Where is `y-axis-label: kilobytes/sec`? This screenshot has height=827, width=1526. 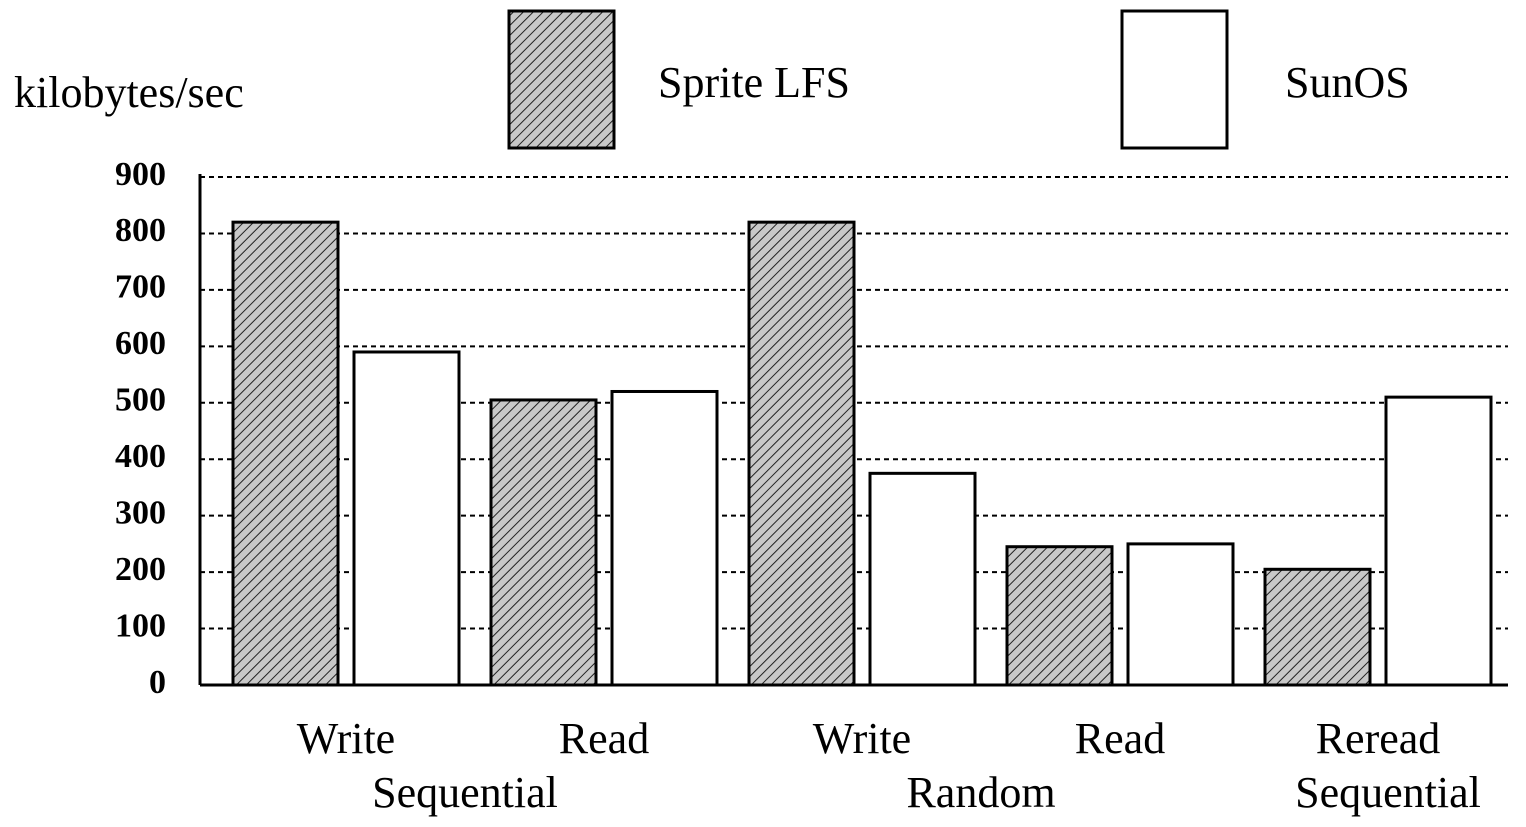
y-axis-label: kilobytes/sec is located at coordinates (129, 92).